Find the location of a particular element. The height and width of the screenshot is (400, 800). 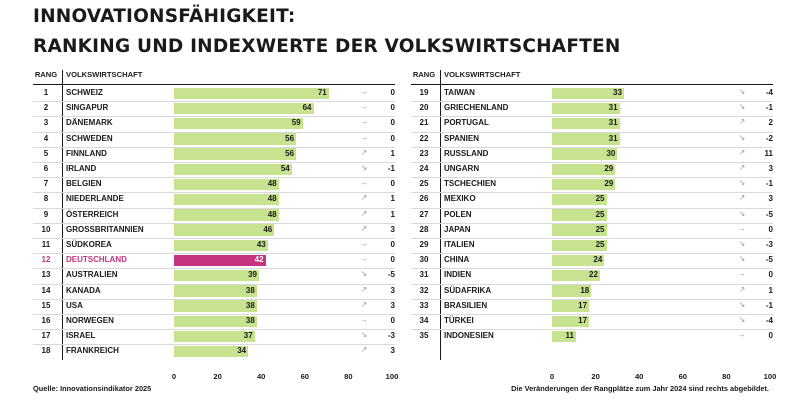

data-label: 48 is located at coordinates (272, 214).